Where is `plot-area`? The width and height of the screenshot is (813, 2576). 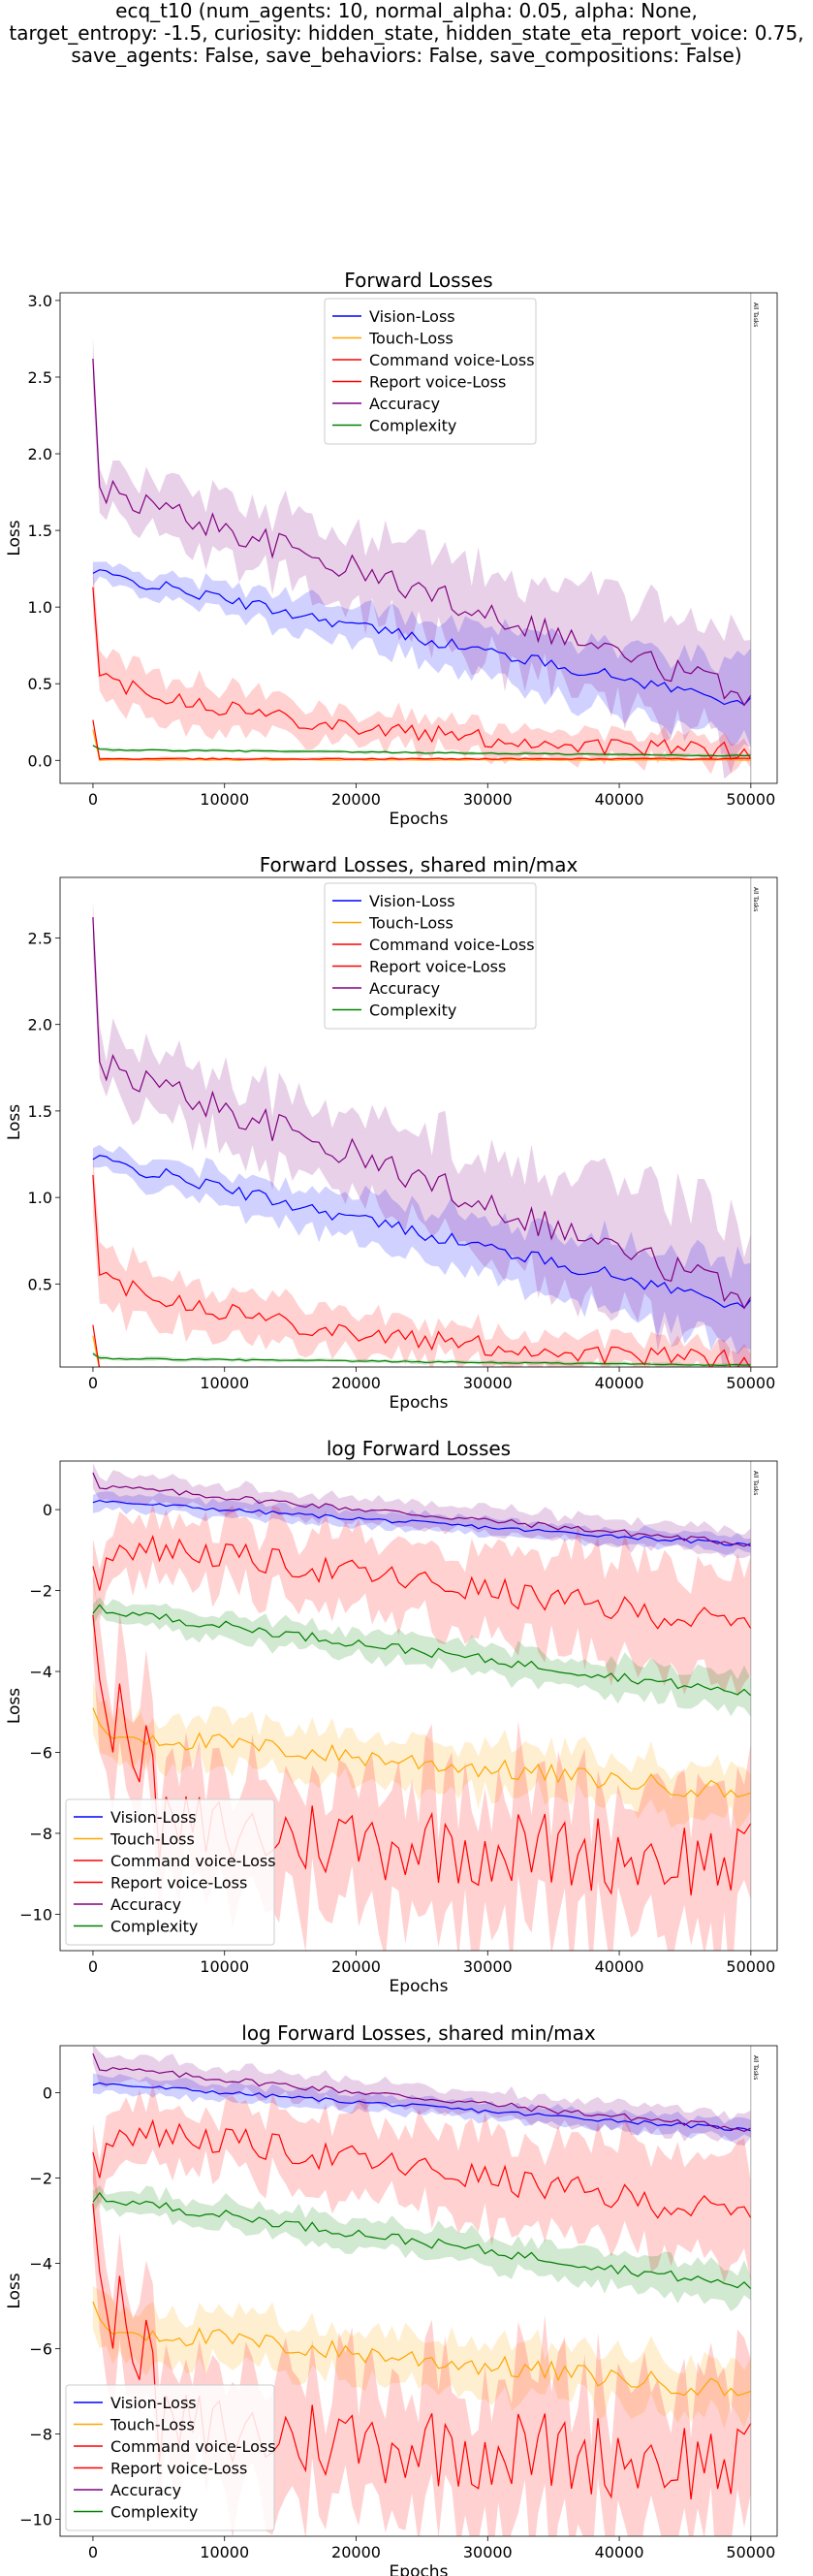 plot-area is located at coordinates (422, 1134).